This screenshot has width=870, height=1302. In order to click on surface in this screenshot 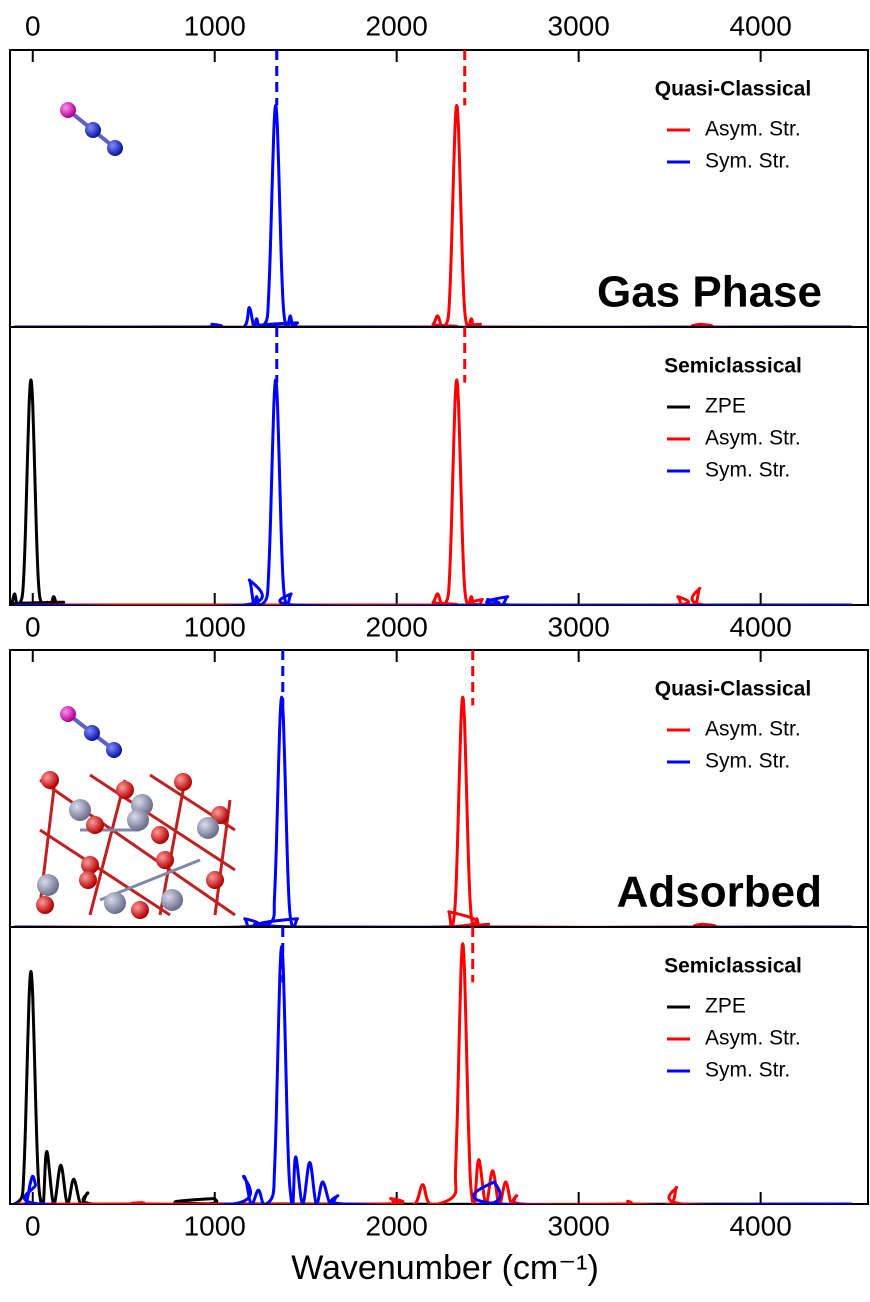, I will do `click(136, 845)`.